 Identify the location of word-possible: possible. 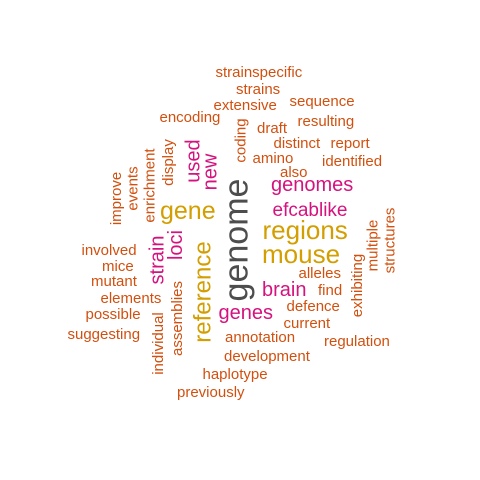
(113, 314).